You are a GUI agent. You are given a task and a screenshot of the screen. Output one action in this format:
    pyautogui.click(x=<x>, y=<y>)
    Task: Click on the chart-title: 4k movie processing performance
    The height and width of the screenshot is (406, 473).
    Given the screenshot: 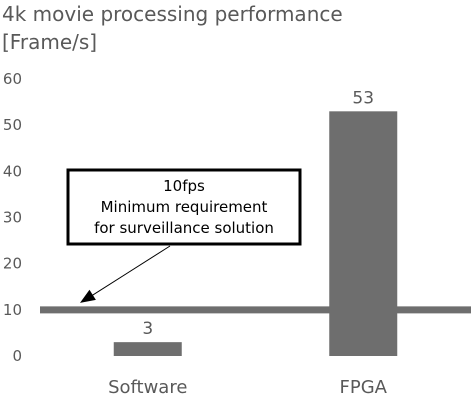 What is the action you would take?
    pyautogui.click(x=172, y=14)
    